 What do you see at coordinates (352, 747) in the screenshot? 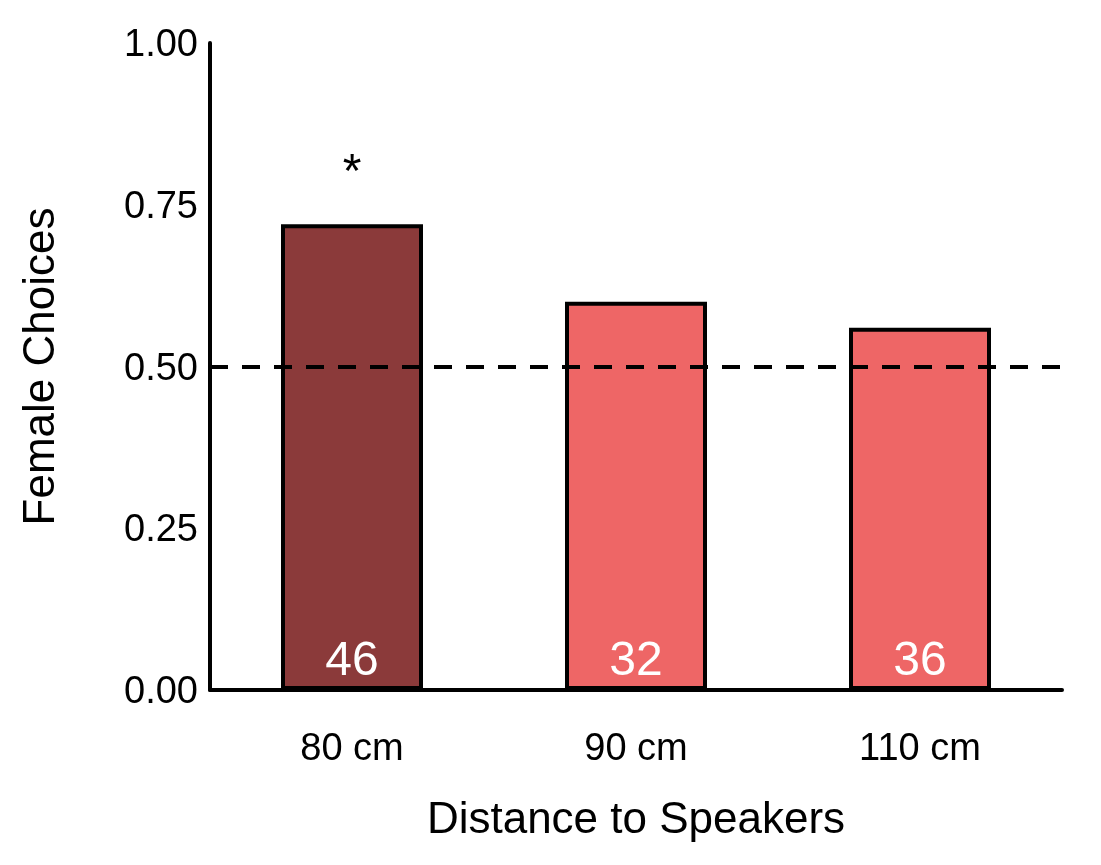
I see `x-tick-label: 80 cm` at bounding box center [352, 747].